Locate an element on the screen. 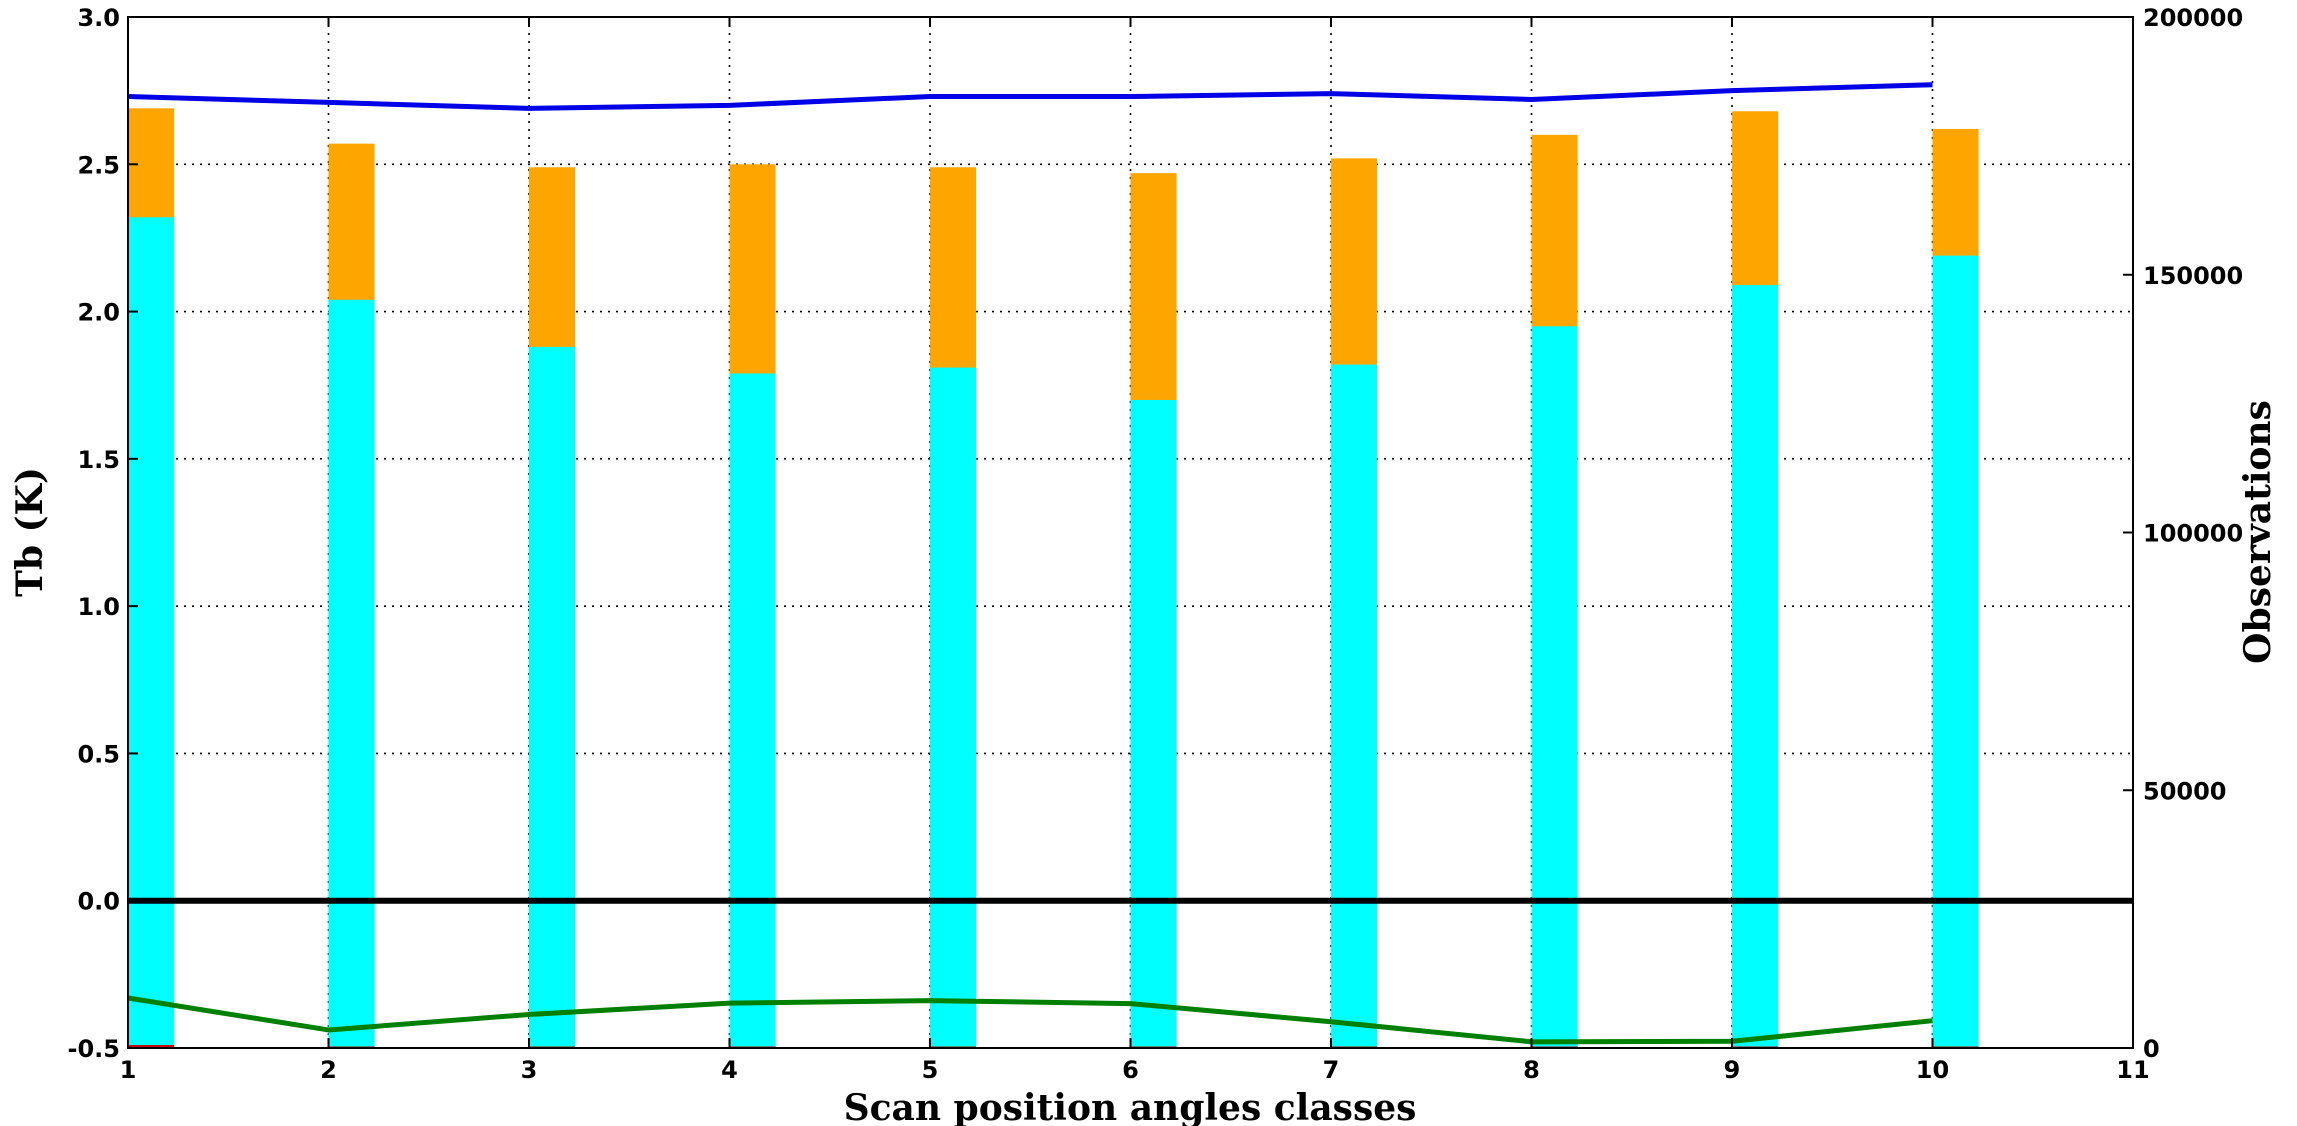 This screenshot has height=1126, width=2297. series-line-green is located at coordinates (1030, 1020).